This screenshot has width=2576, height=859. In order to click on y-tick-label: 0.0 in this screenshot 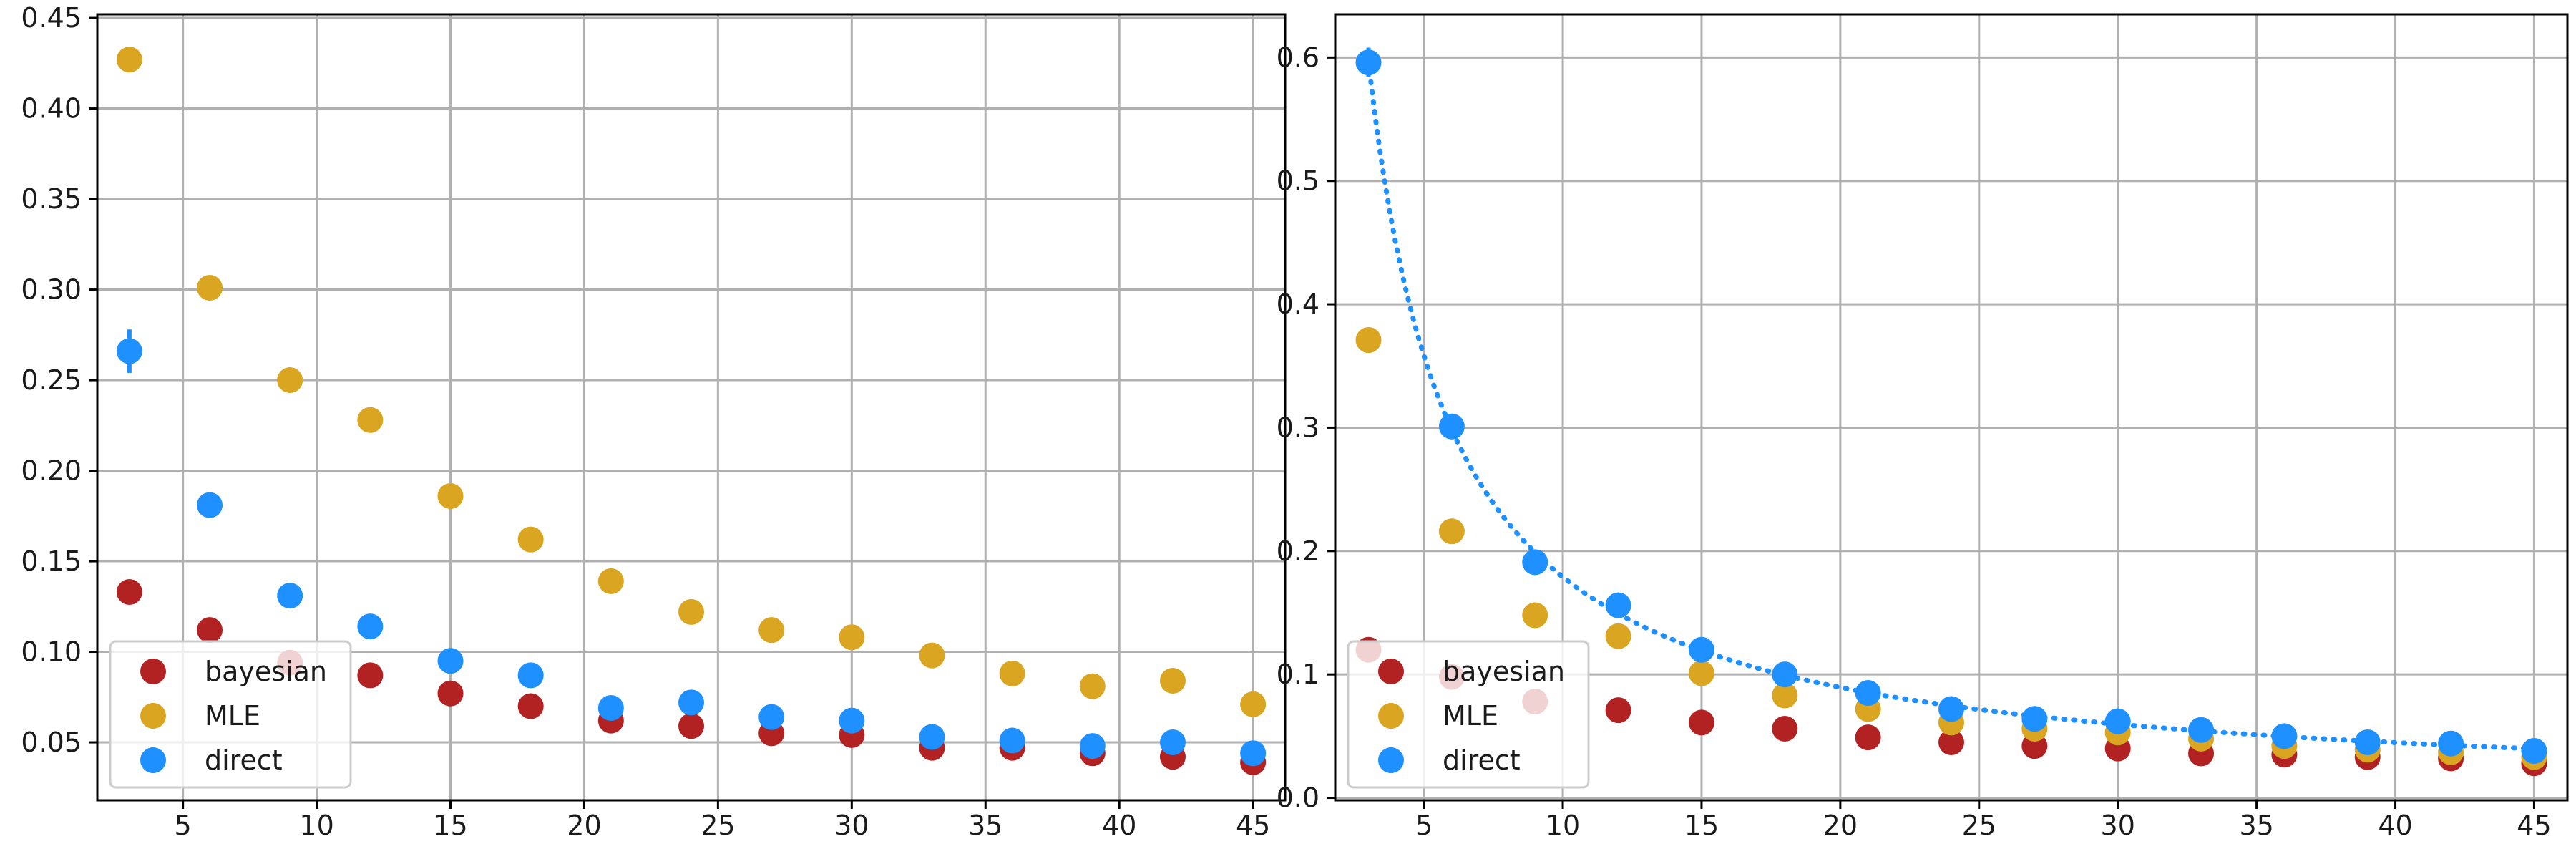, I will do `click(1298, 798)`.